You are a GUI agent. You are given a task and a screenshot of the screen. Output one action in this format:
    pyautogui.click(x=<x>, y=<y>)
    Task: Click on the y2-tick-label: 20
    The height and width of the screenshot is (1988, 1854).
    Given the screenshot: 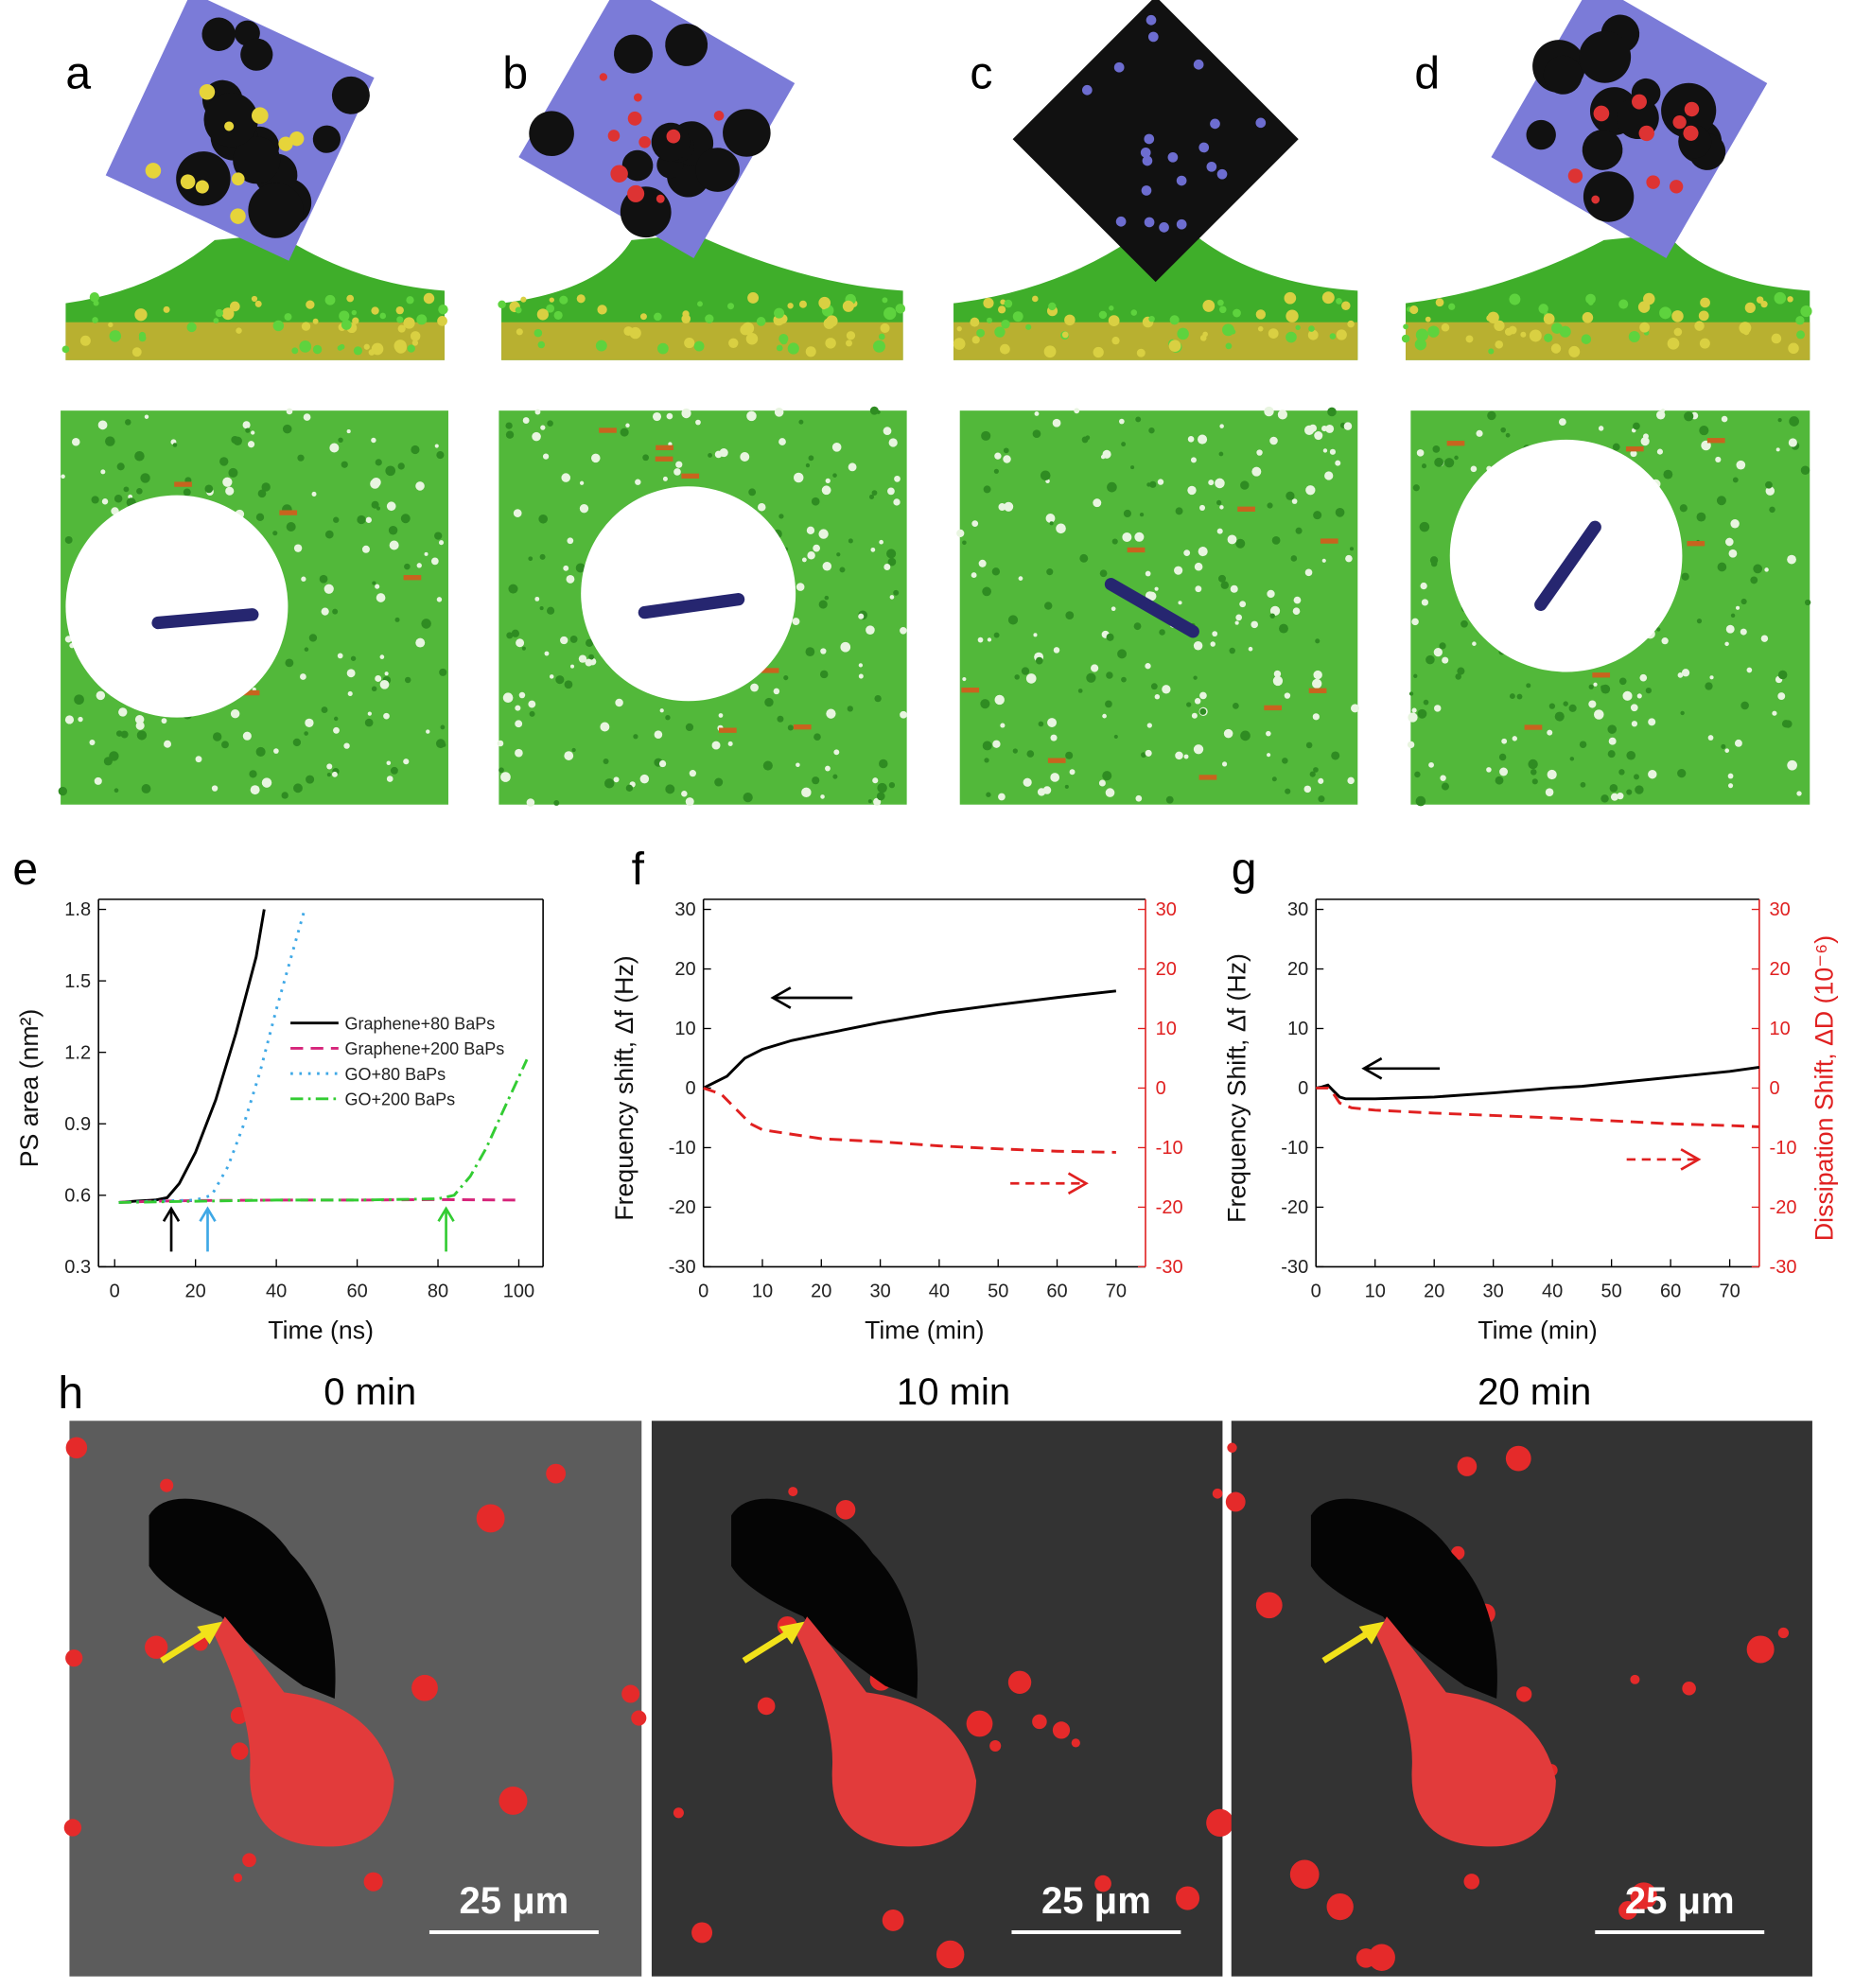 What is the action you would take?
    pyautogui.click(x=1166, y=969)
    